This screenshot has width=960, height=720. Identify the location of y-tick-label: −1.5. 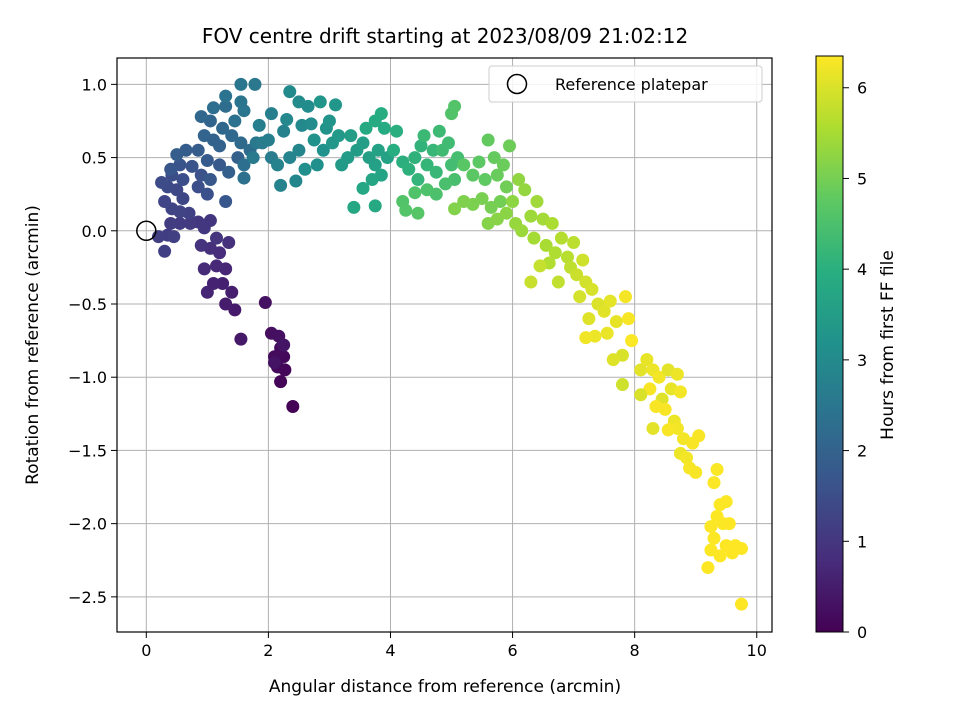
(87, 450).